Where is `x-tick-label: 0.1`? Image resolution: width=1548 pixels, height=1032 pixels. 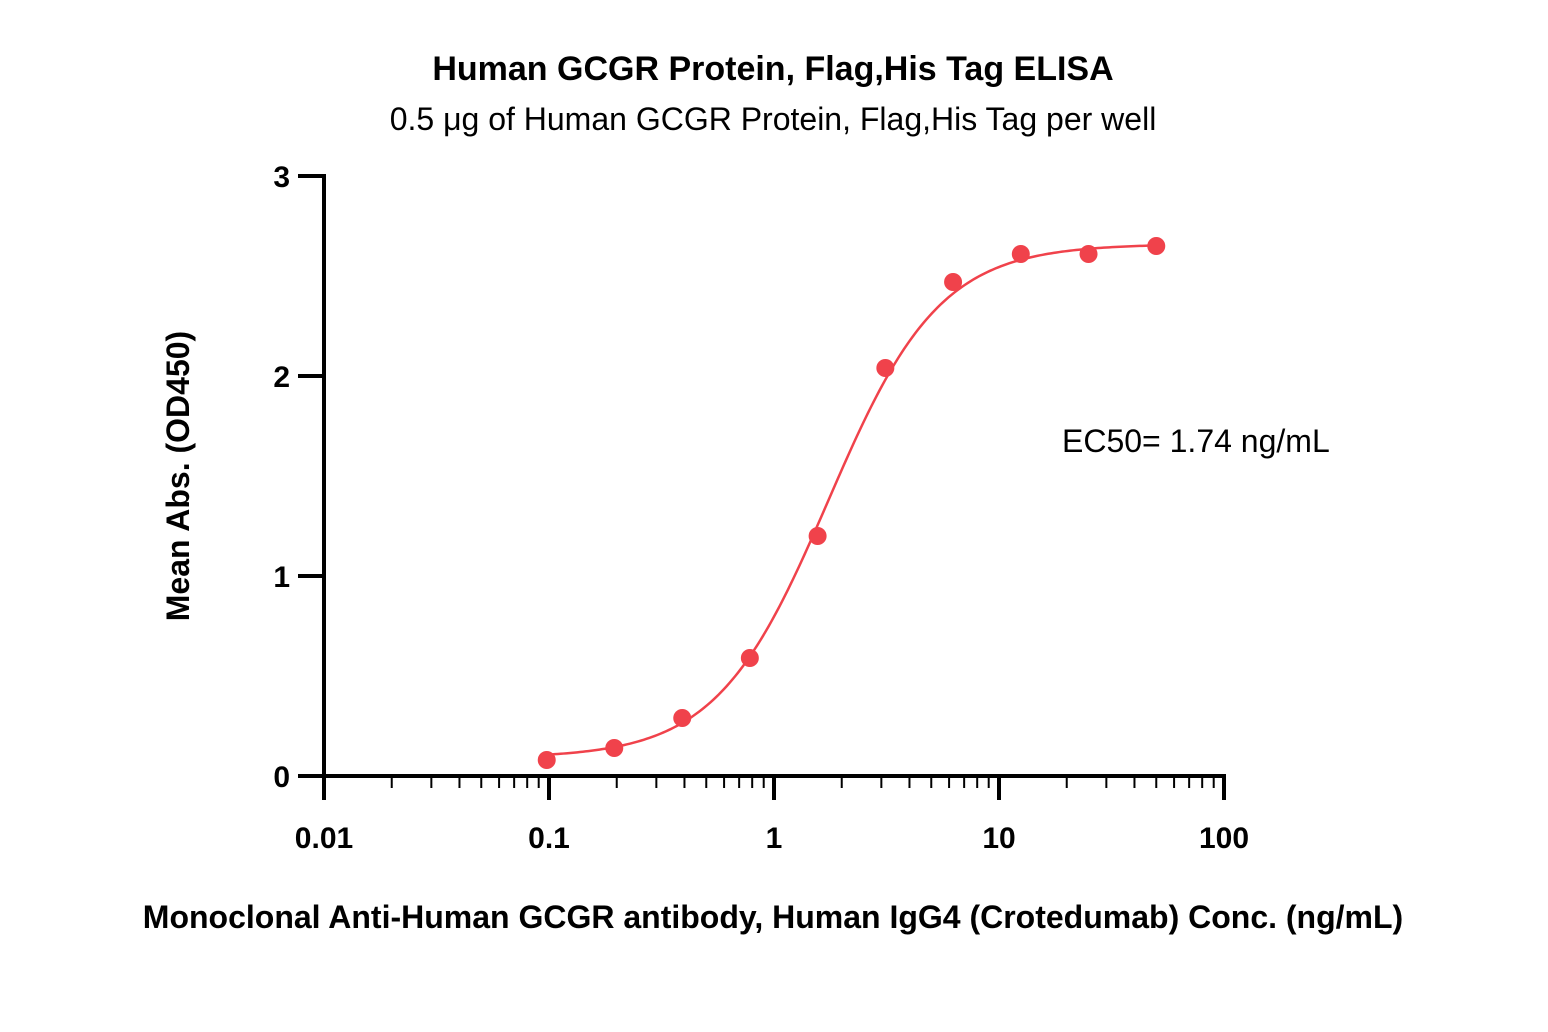 x-tick-label: 0.1 is located at coordinates (549, 838).